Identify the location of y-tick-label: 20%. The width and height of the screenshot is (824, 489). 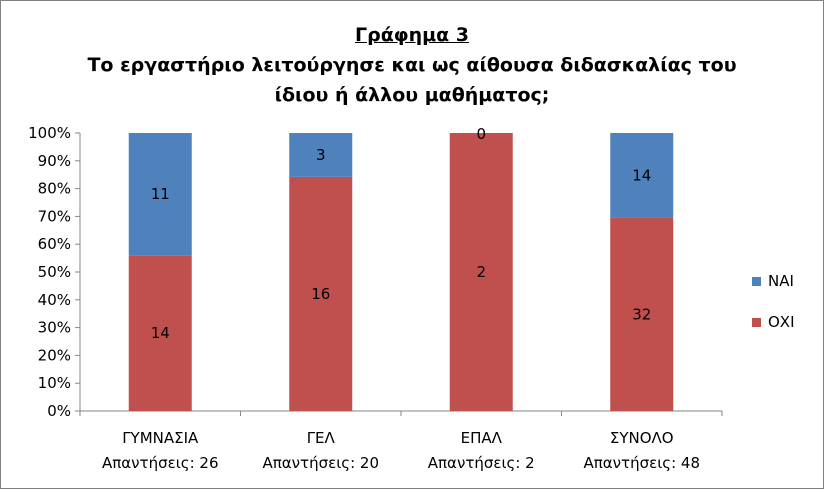
(54, 355).